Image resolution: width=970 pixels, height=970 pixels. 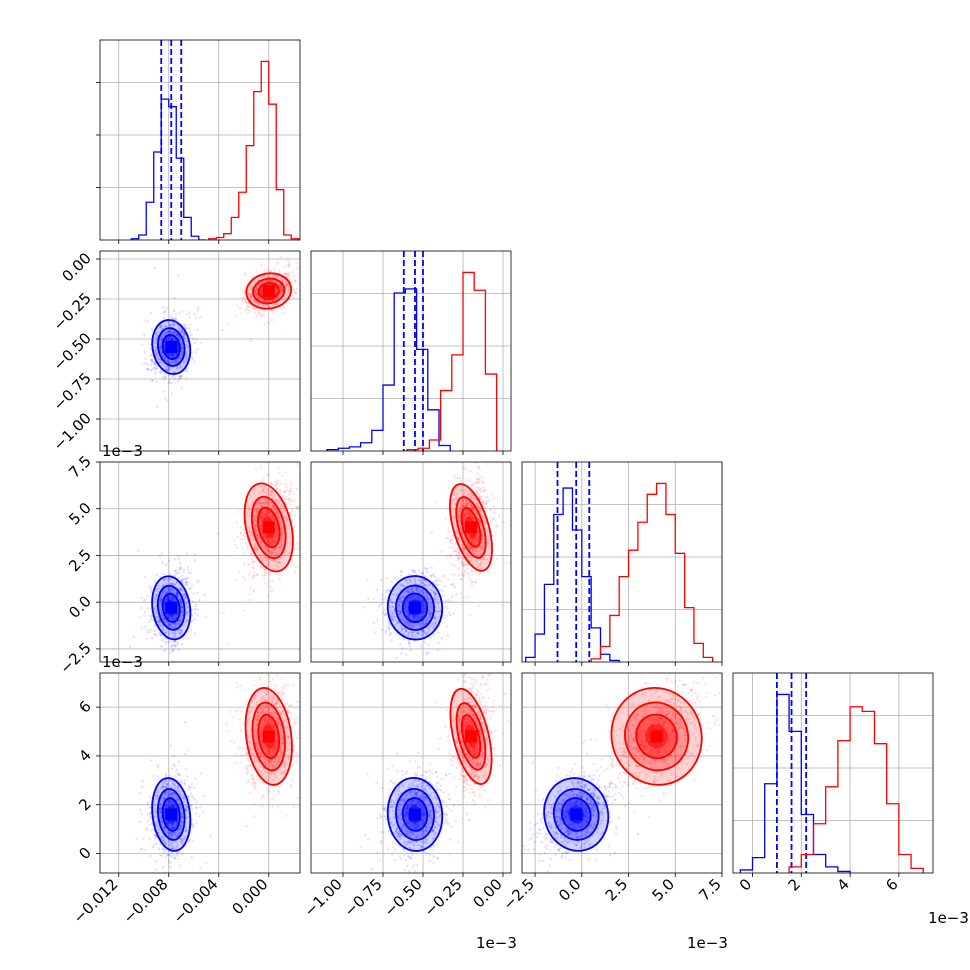 What do you see at coordinates (200, 351) in the screenshot?
I see `panel-background` at bounding box center [200, 351].